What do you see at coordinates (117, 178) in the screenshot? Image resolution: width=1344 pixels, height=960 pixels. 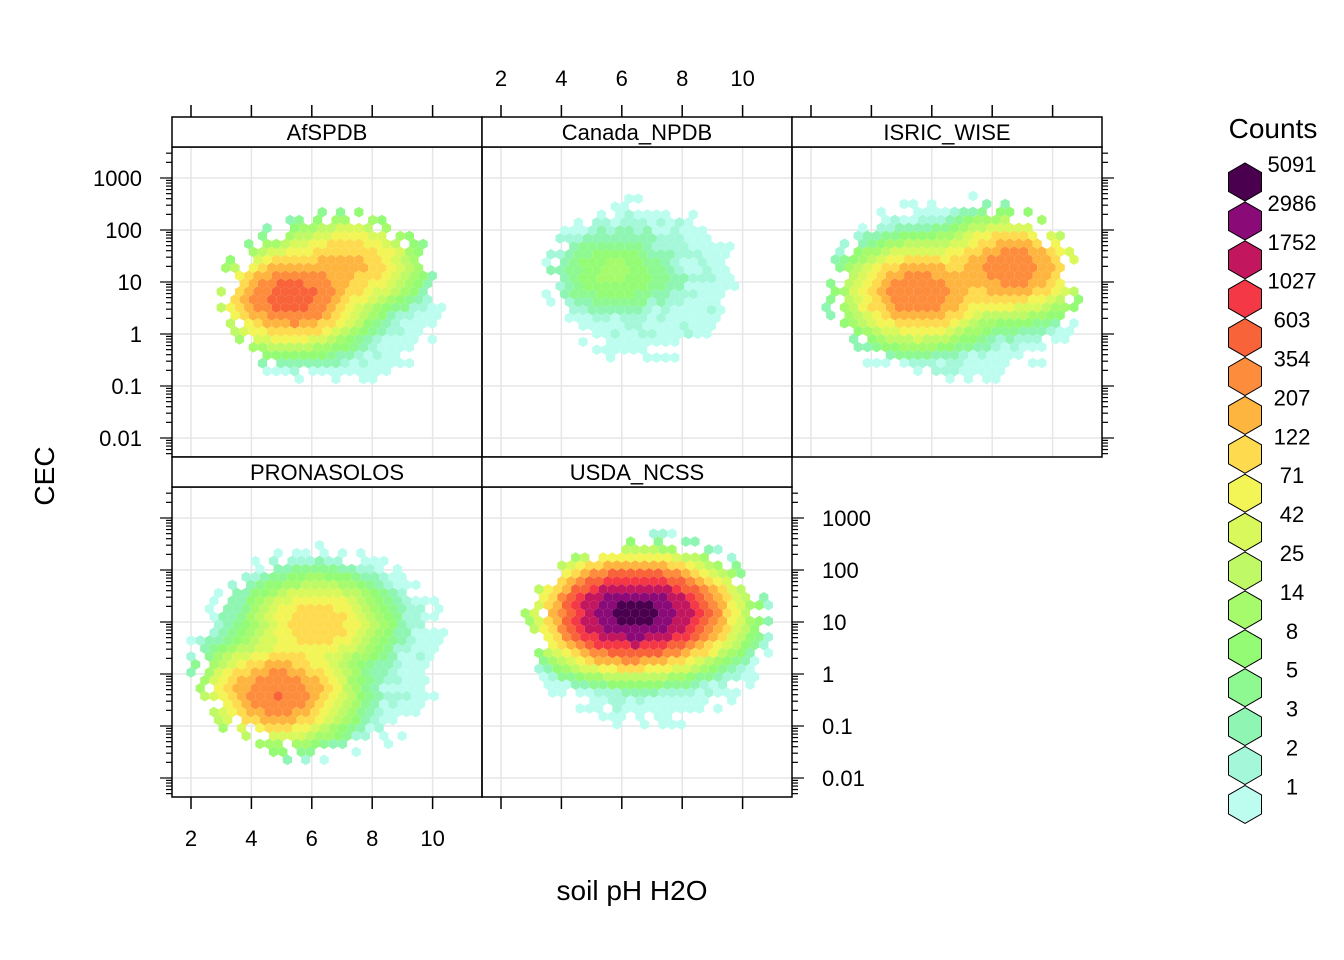 I see `y-tick-label: 1000` at bounding box center [117, 178].